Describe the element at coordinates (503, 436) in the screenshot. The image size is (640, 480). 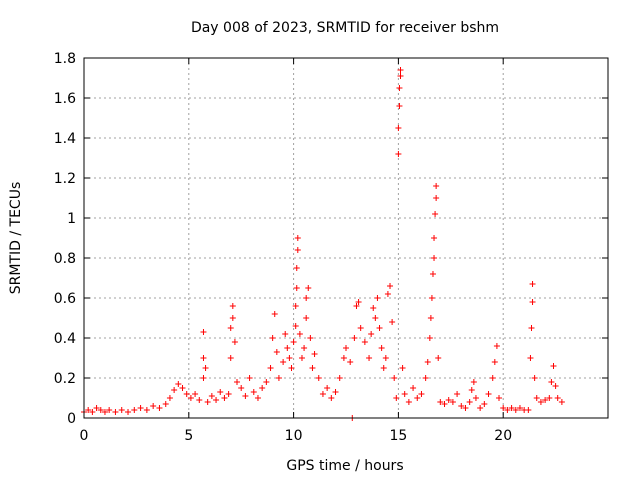
I see `x-tick-label: 20` at that location.